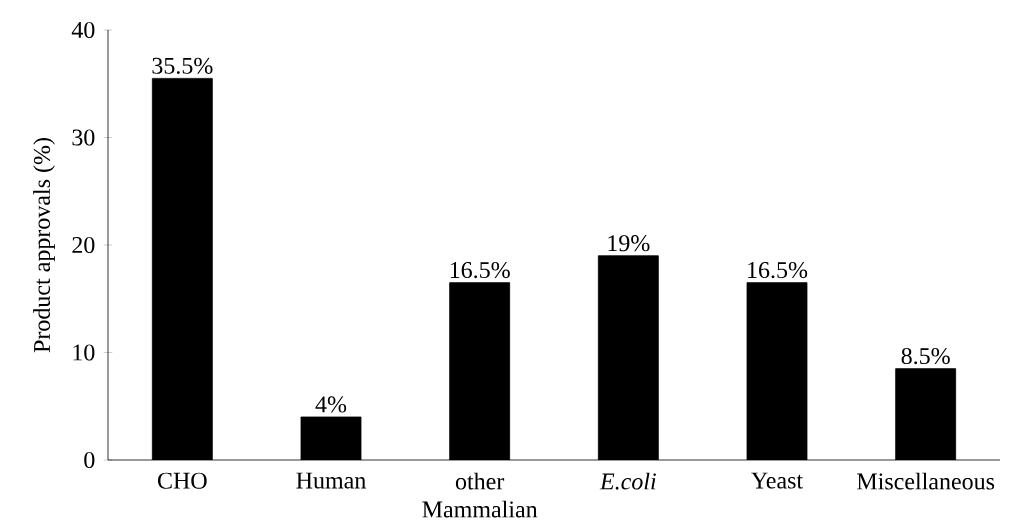  What do you see at coordinates (925, 356) in the screenshot?
I see `data-label: 8.5%` at bounding box center [925, 356].